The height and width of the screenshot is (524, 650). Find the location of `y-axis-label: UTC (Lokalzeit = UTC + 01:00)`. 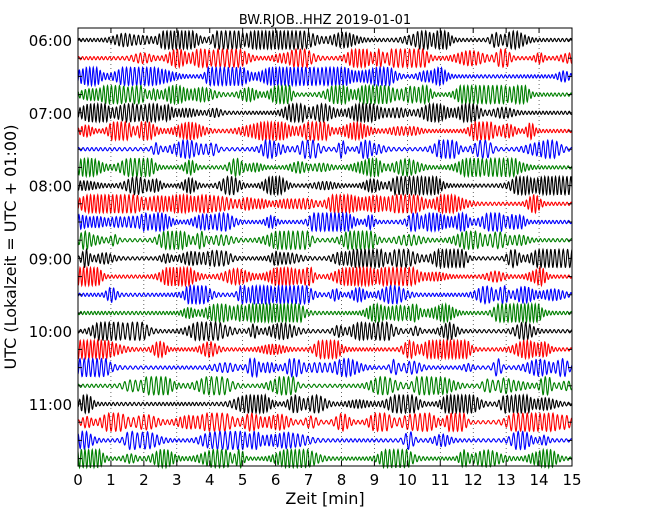

y-axis-label: UTC (Lokalzeit = UTC + 01:00) is located at coordinates (10, 247).